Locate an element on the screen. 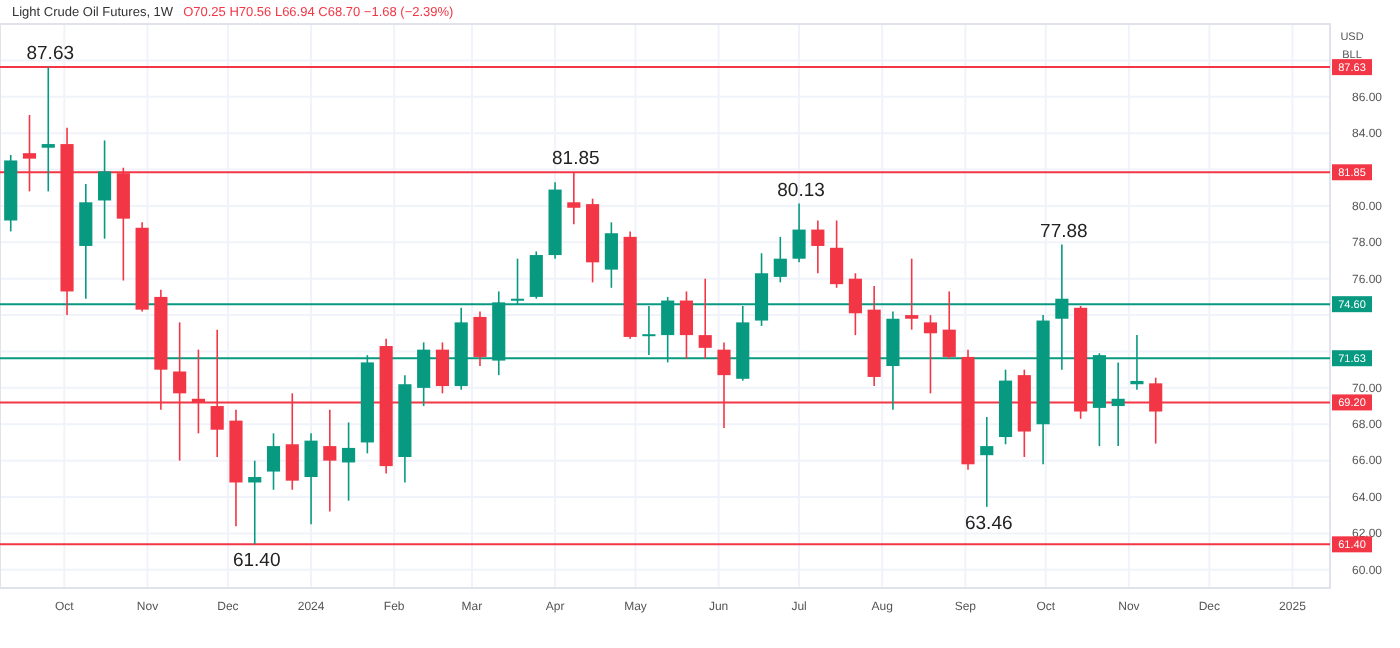 Image resolution: width=1400 pixels, height=648 pixels. annotation: 80.13 is located at coordinates (801, 190).